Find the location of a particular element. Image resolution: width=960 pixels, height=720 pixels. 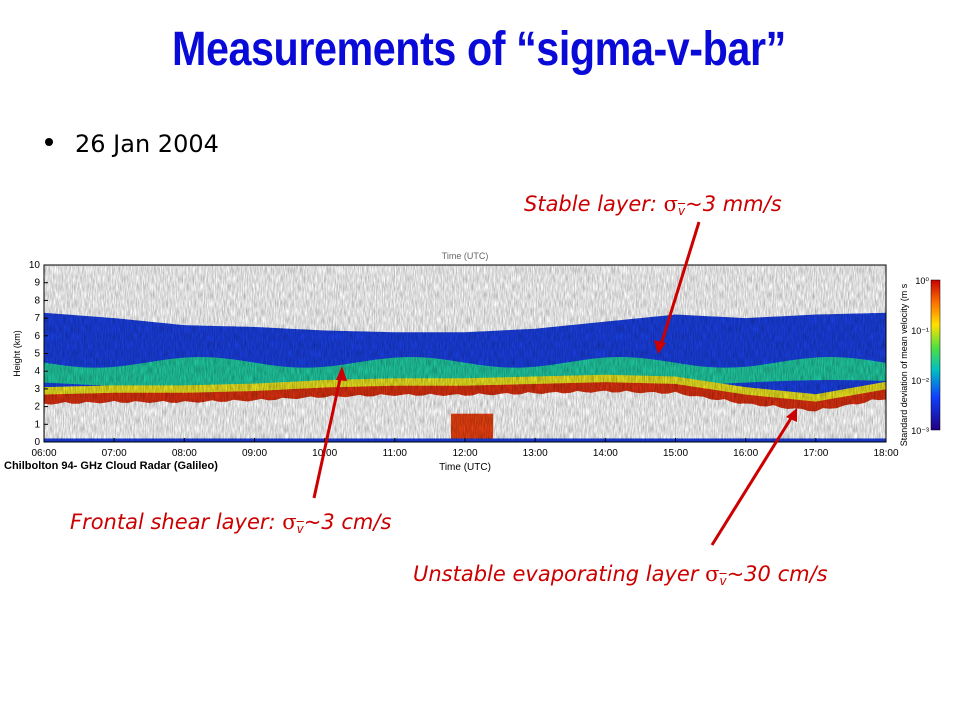

y-tick-label: 9 is located at coordinates (37, 283).